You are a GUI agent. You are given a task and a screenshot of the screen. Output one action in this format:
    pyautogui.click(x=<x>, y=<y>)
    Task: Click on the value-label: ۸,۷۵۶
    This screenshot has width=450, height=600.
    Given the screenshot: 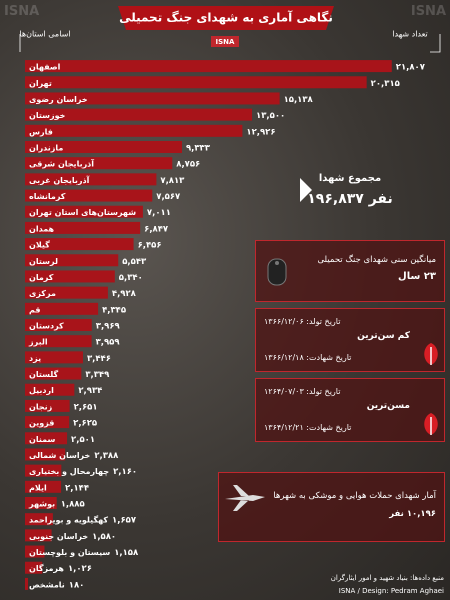 What is the action you would take?
    pyautogui.click(x=188, y=165)
    